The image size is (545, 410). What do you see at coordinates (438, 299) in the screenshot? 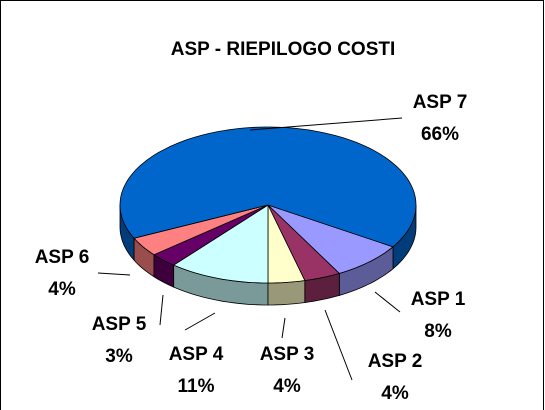
I see `slice-label: ASP 1` at bounding box center [438, 299].